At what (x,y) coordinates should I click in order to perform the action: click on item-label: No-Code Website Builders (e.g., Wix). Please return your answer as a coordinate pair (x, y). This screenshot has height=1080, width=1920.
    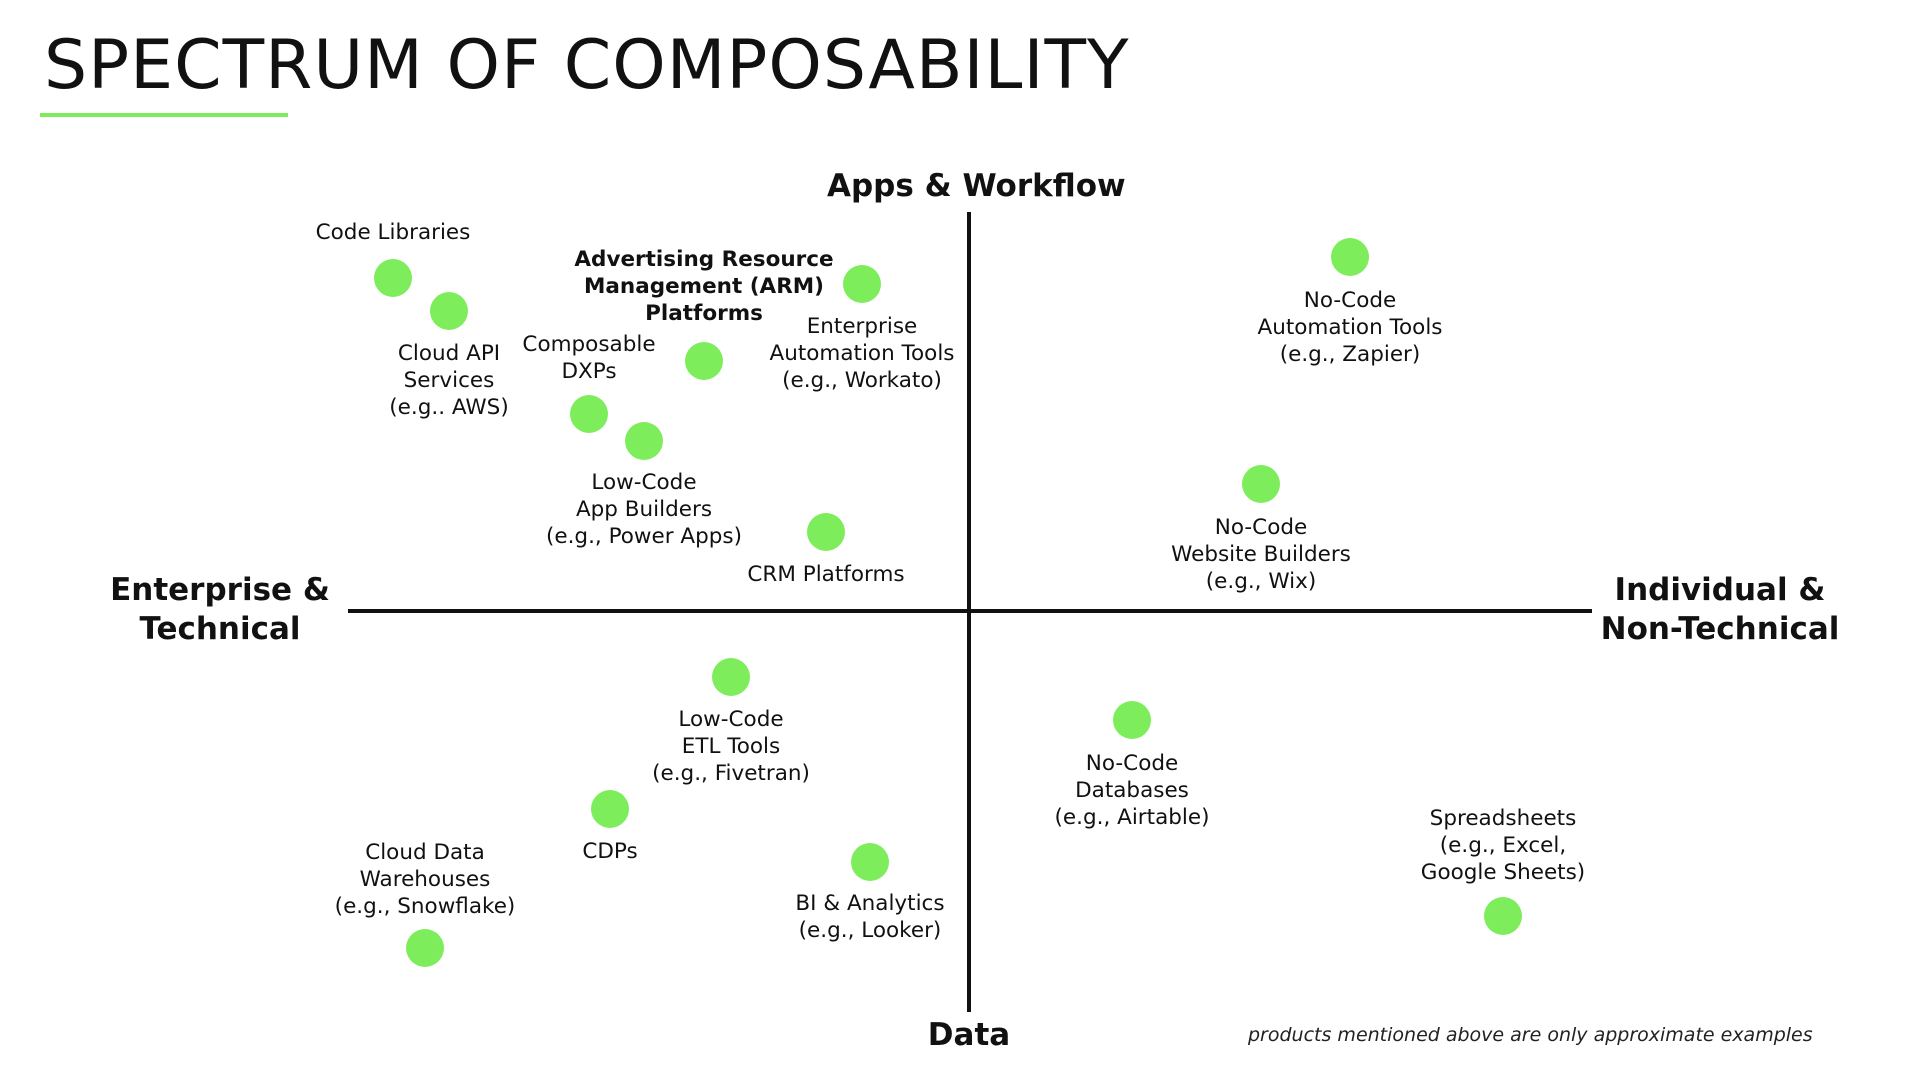
    Looking at the image, I should click on (1261, 554).